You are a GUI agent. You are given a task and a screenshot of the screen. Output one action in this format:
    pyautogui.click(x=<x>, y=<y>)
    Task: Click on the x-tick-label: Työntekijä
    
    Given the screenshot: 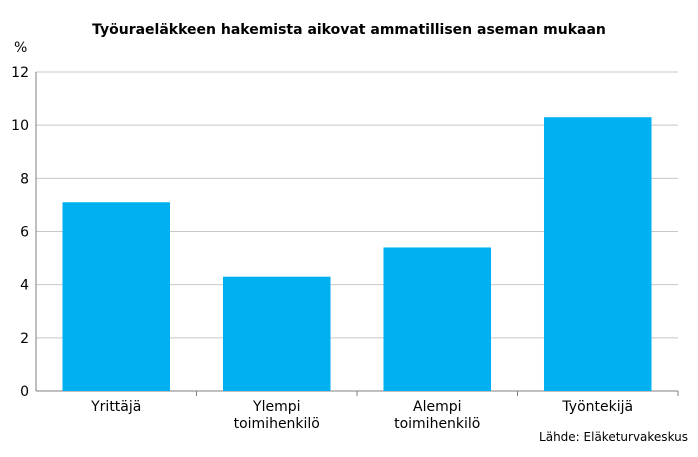 What is the action you would take?
    pyautogui.click(x=597, y=407)
    